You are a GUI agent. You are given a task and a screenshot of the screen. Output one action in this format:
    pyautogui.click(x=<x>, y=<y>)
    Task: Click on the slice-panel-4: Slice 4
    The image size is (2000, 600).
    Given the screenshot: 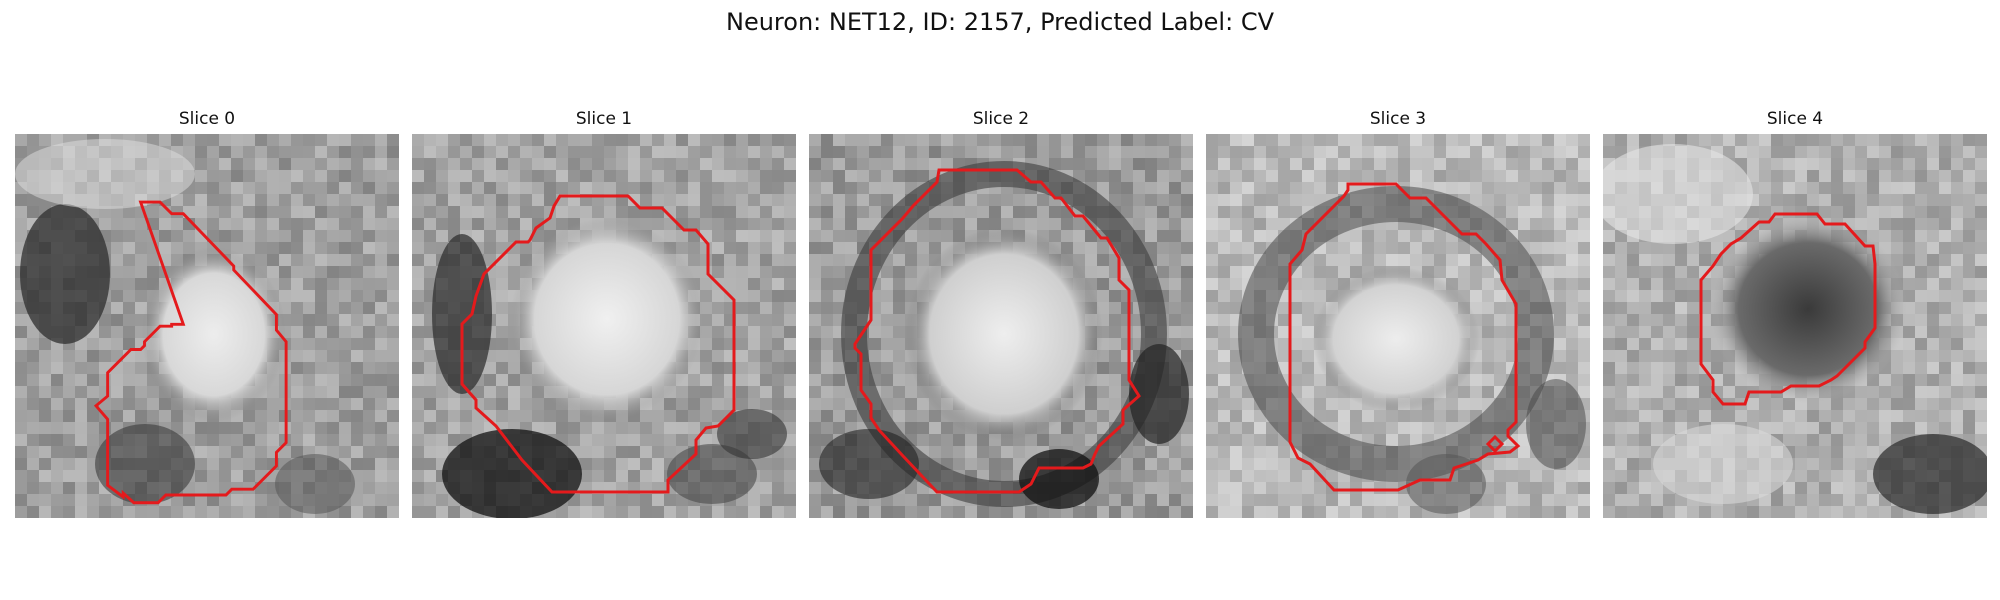 What is the action you would take?
    pyautogui.click(x=1795, y=313)
    